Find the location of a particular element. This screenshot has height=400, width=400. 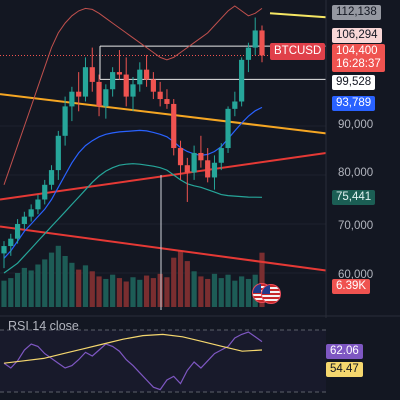

price-scale-label: 60,000 is located at coordinates (356, 275).